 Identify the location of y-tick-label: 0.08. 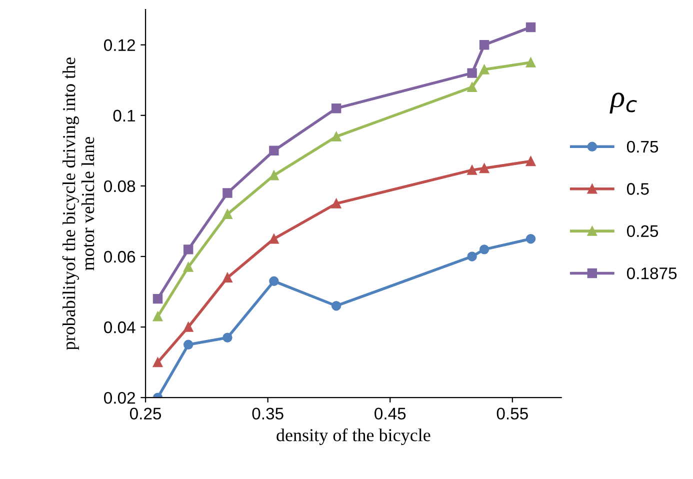
(120, 186).